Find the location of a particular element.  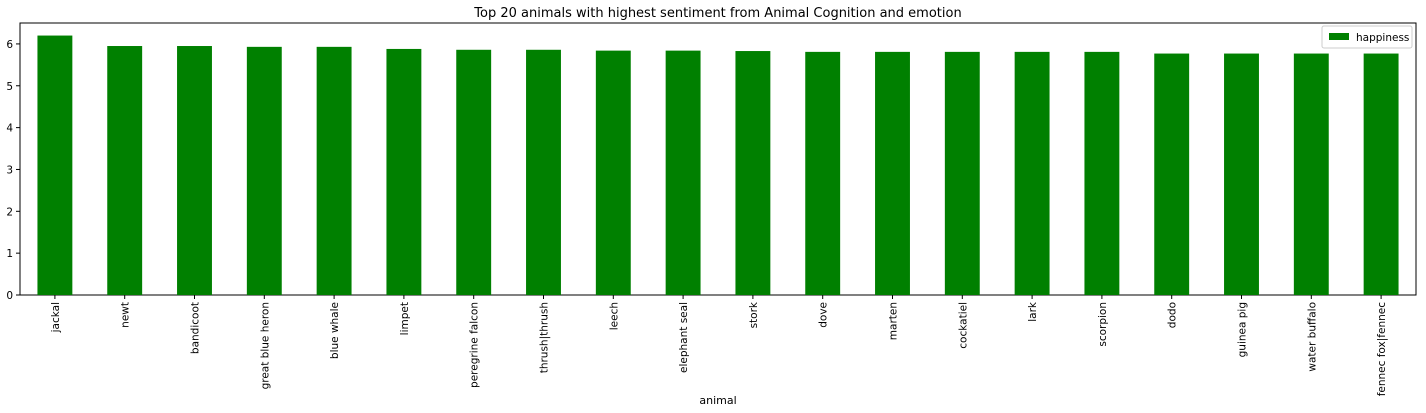

x-tick-label: dodo is located at coordinates (1173, 315).